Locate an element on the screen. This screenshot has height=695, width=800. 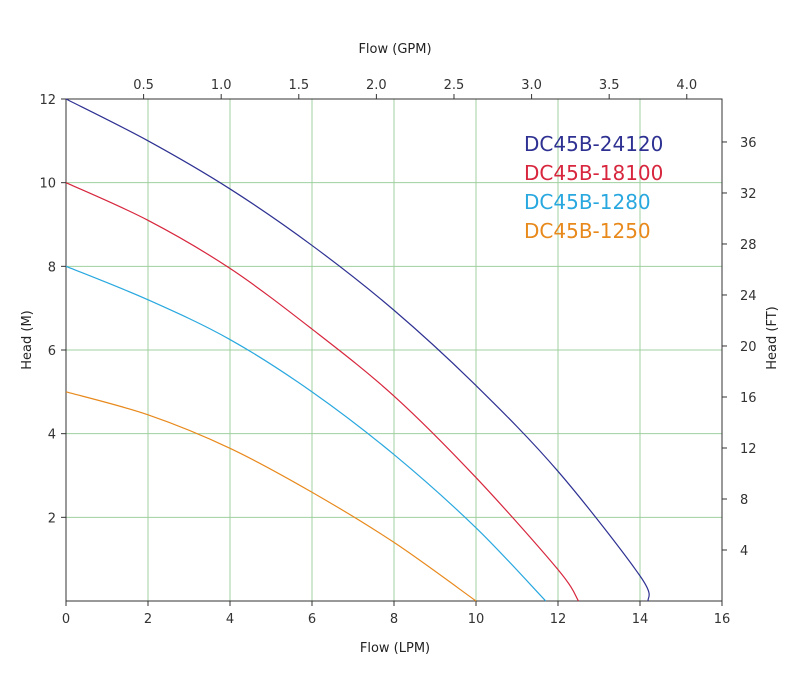
y2-tick-label: 32 is located at coordinates (748, 194).